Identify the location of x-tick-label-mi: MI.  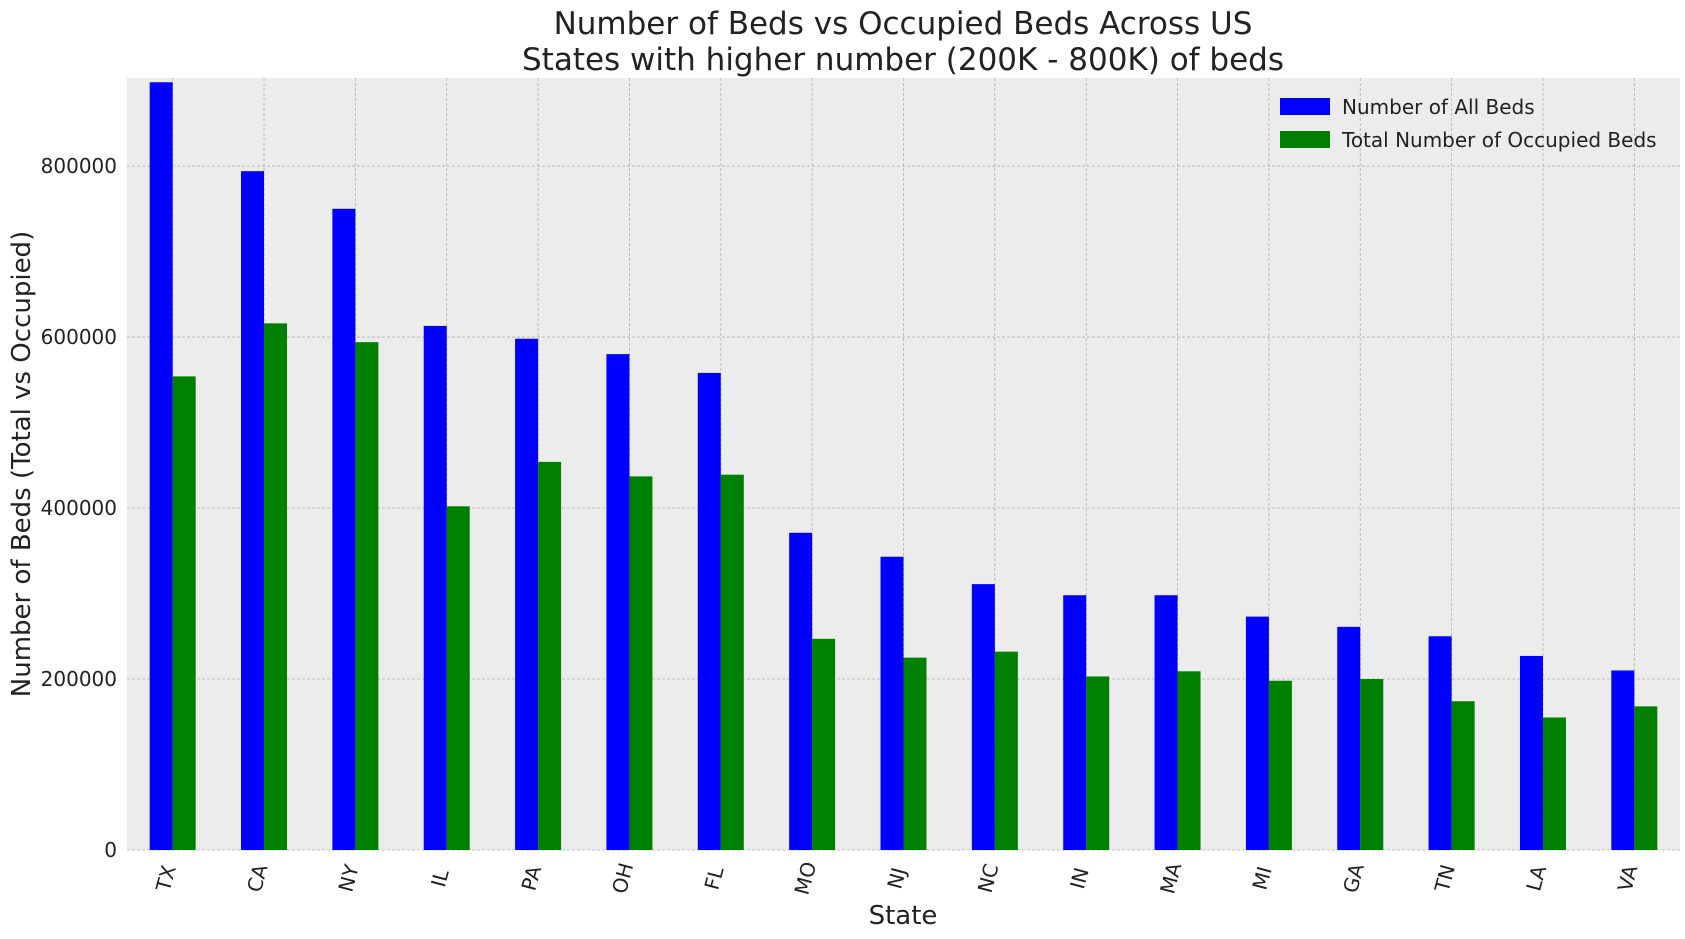
(1262, 878).